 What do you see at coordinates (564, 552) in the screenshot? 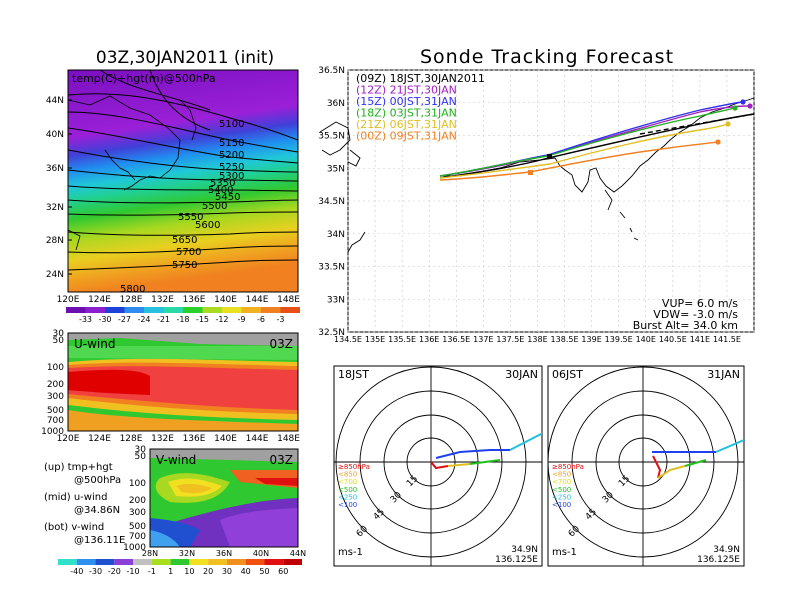
I see `hodograph-unit: ms-1` at bounding box center [564, 552].